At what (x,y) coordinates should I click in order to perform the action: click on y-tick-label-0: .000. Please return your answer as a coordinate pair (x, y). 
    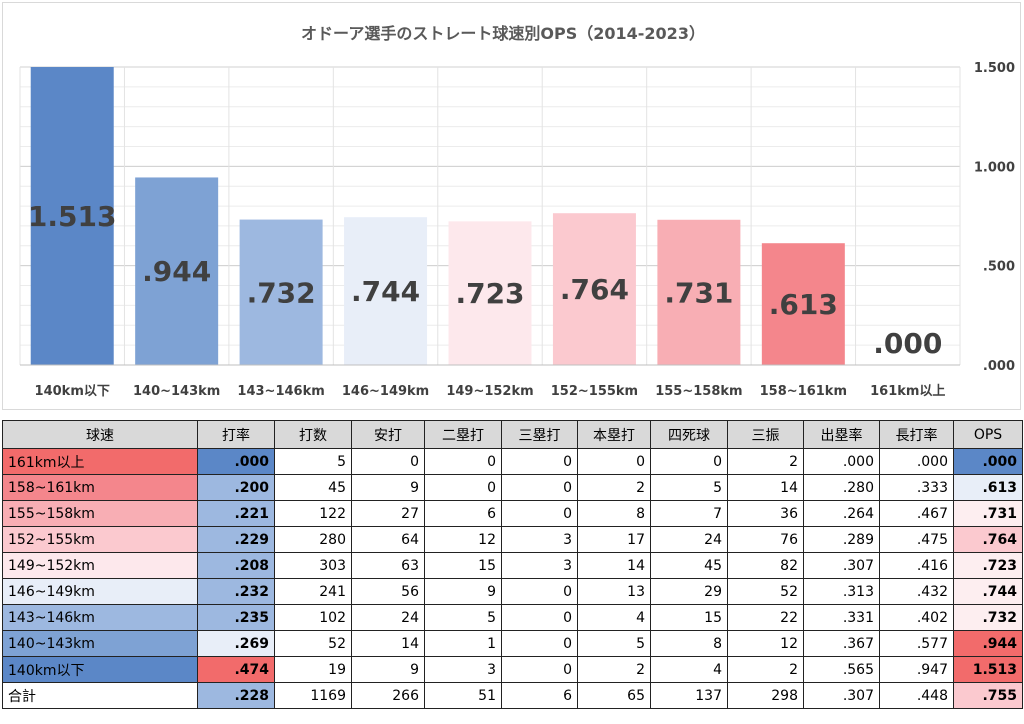
    Looking at the image, I should click on (999, 366).